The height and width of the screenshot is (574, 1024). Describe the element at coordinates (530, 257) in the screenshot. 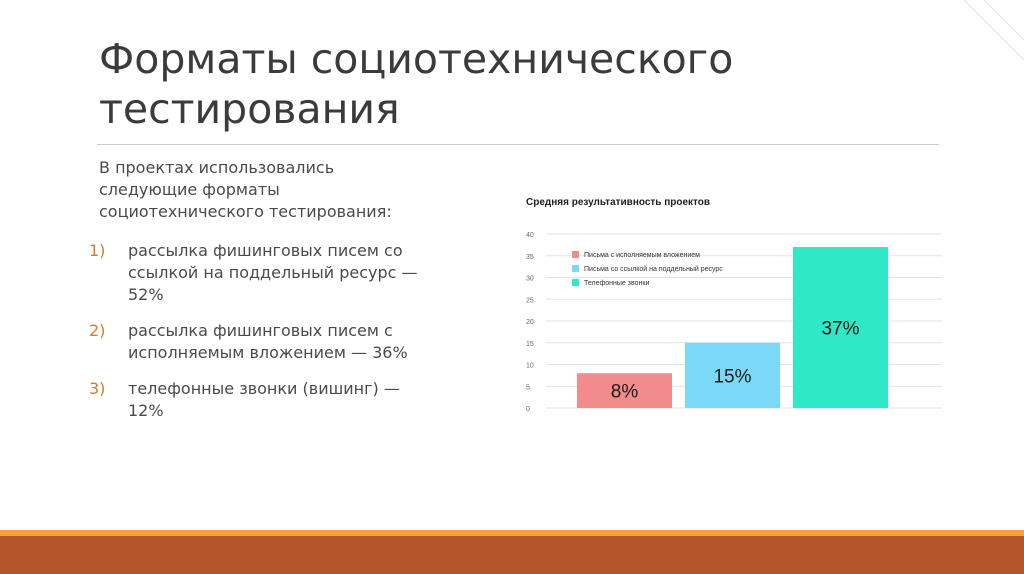

I see `y-tick-label: 35` at that location.